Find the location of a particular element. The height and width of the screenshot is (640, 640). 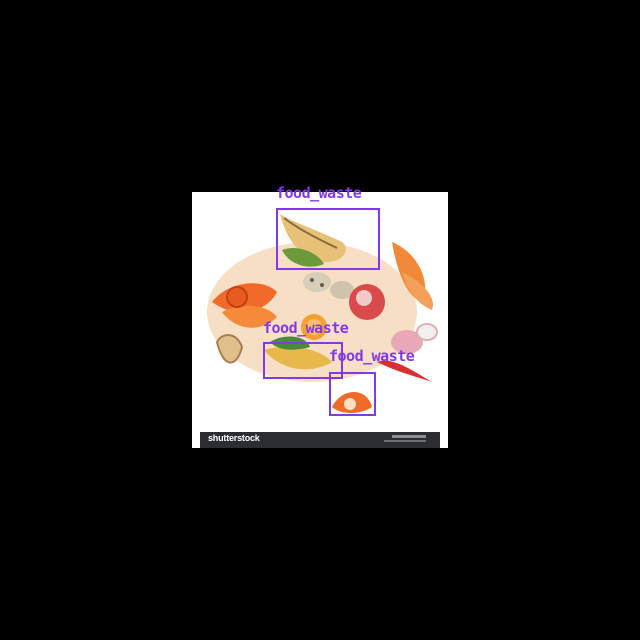

watermark-url-line is located at coordinates (405, 441).